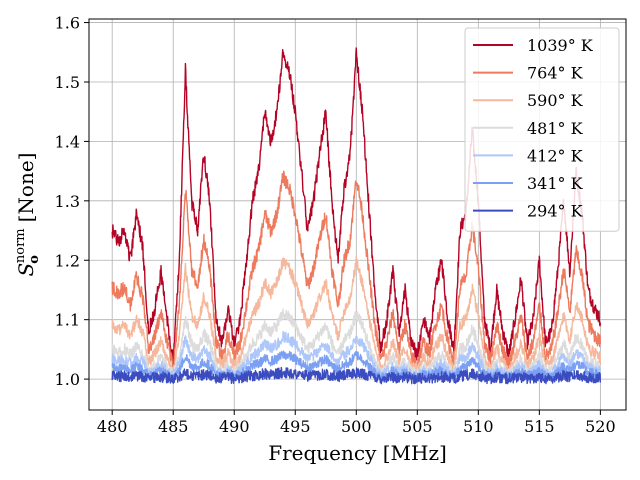 The height and width of the screenshot is (480, 640). What do you see at coordinates (555, 73) in the screenshot?
I see `legend-label: 764° K` at bounding box center [555, 73].